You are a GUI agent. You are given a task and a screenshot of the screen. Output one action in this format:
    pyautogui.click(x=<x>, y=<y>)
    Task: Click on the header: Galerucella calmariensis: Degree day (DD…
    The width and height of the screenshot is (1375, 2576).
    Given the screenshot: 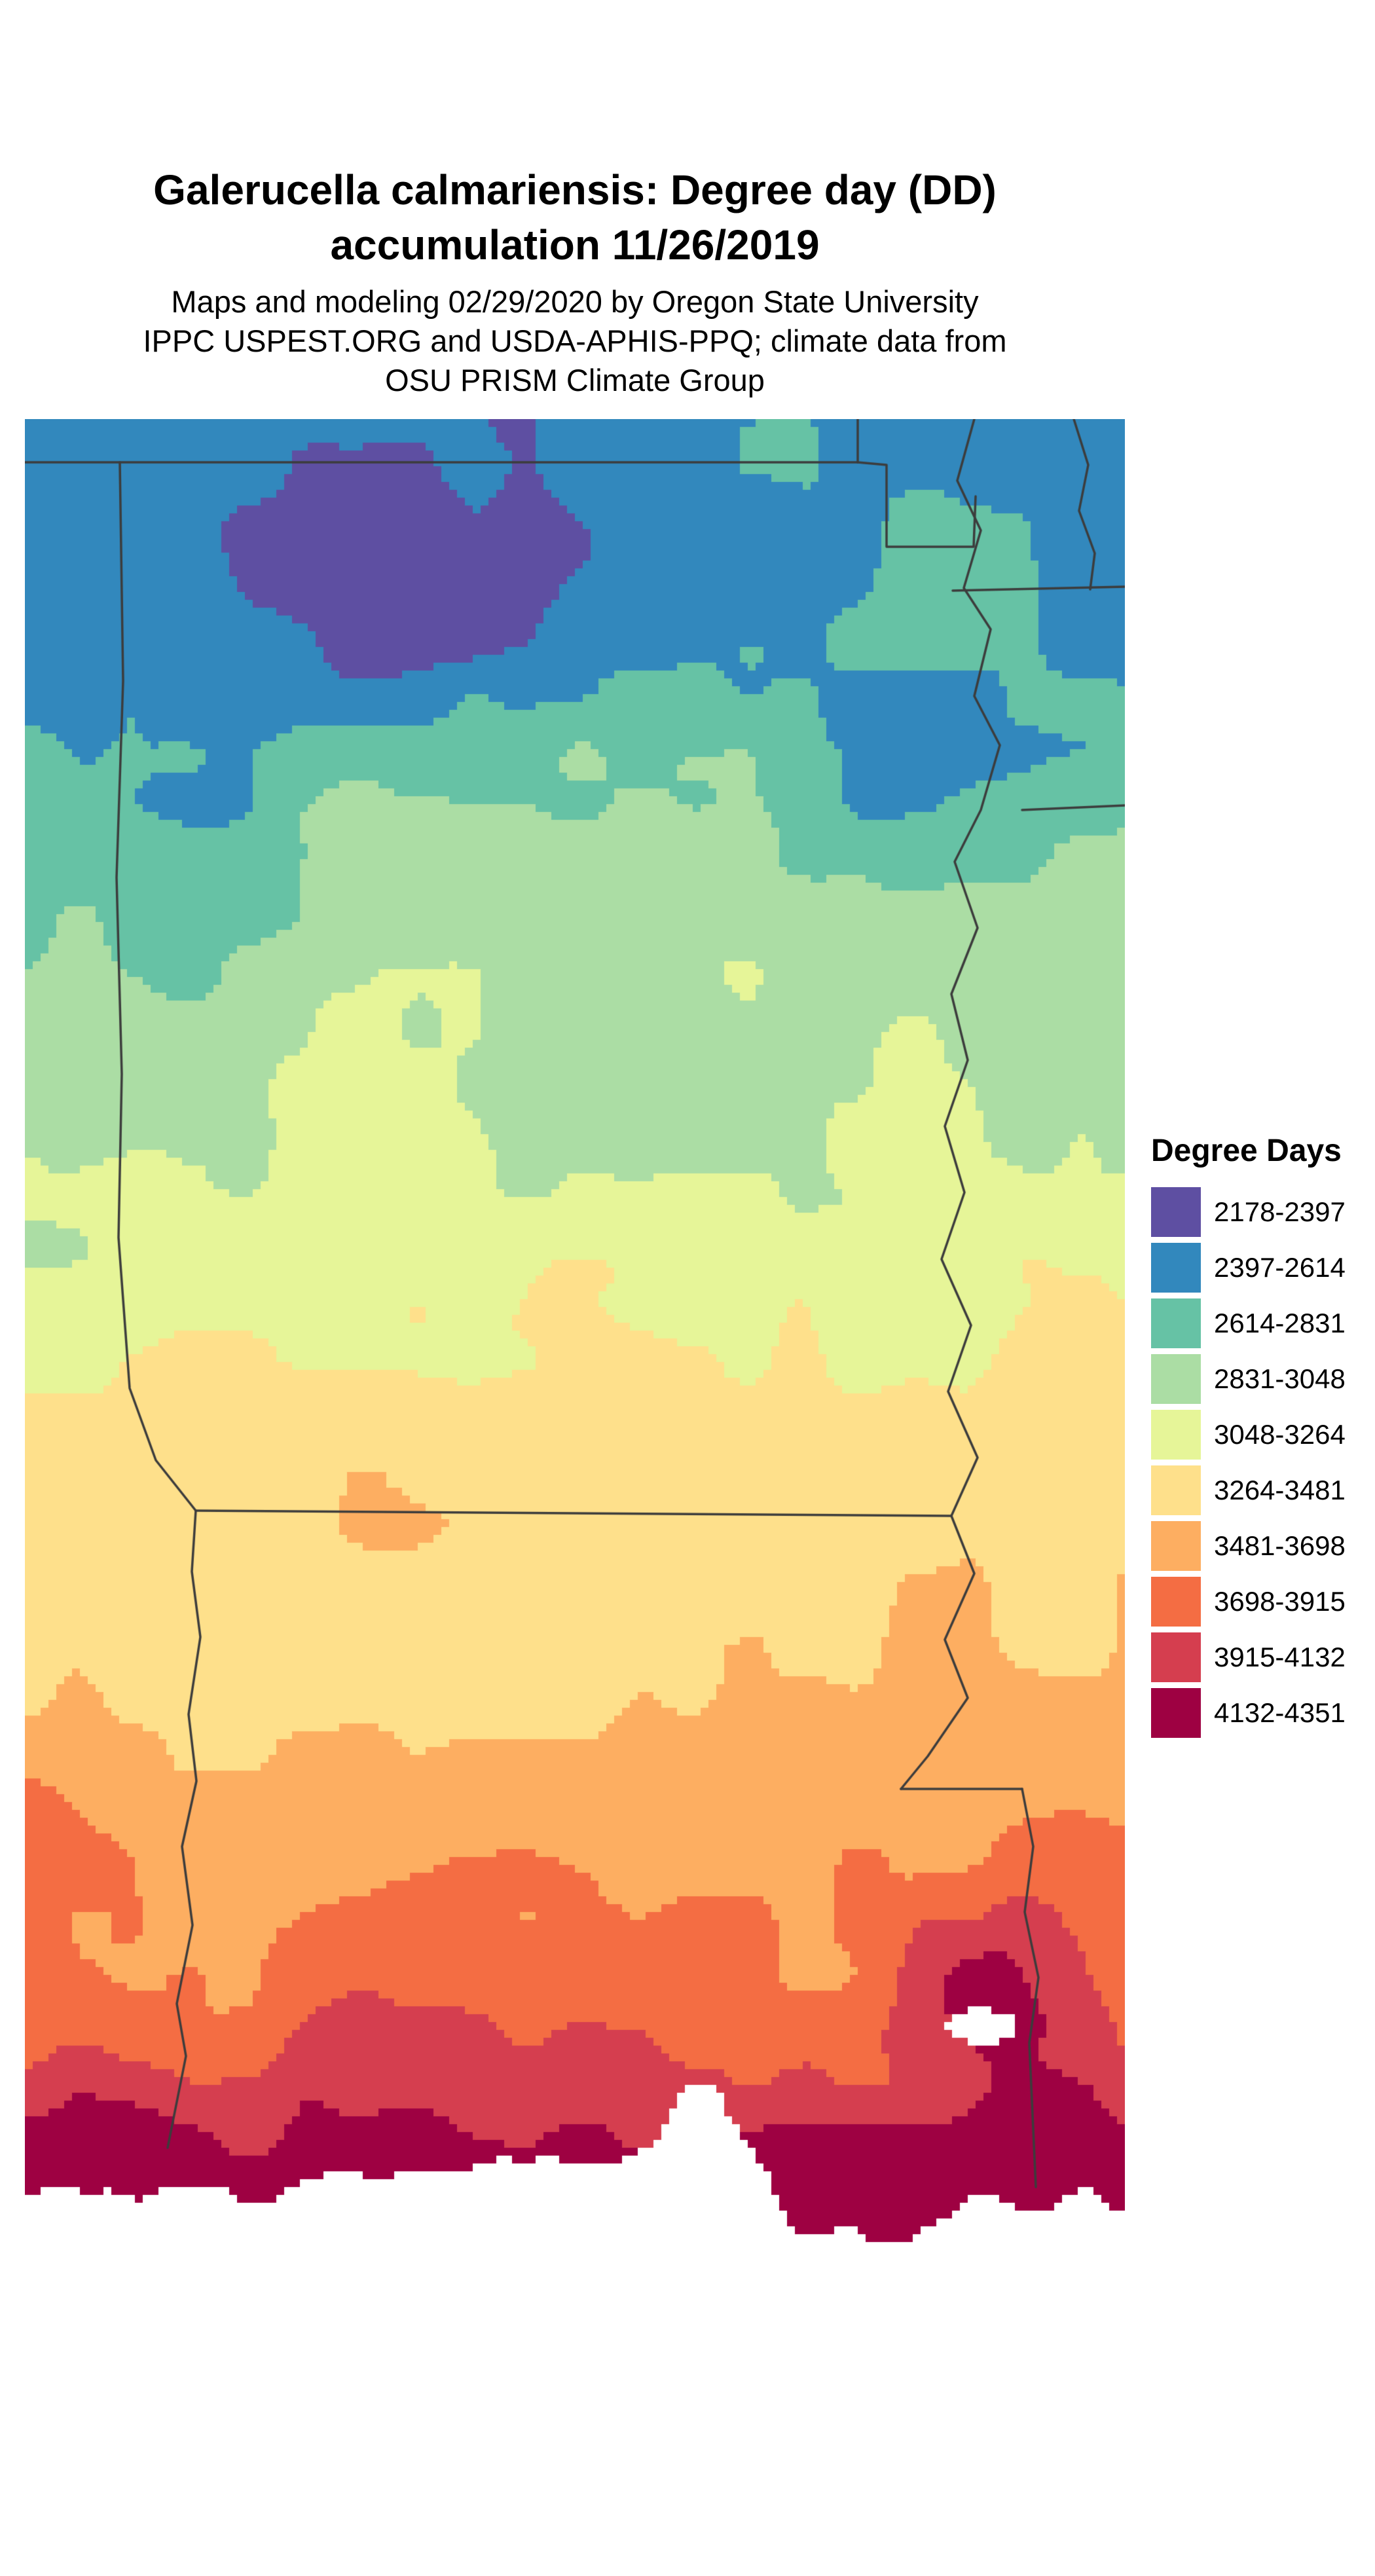 What is the action you would take?
    pyautogui.click(x=575, y=281)
    